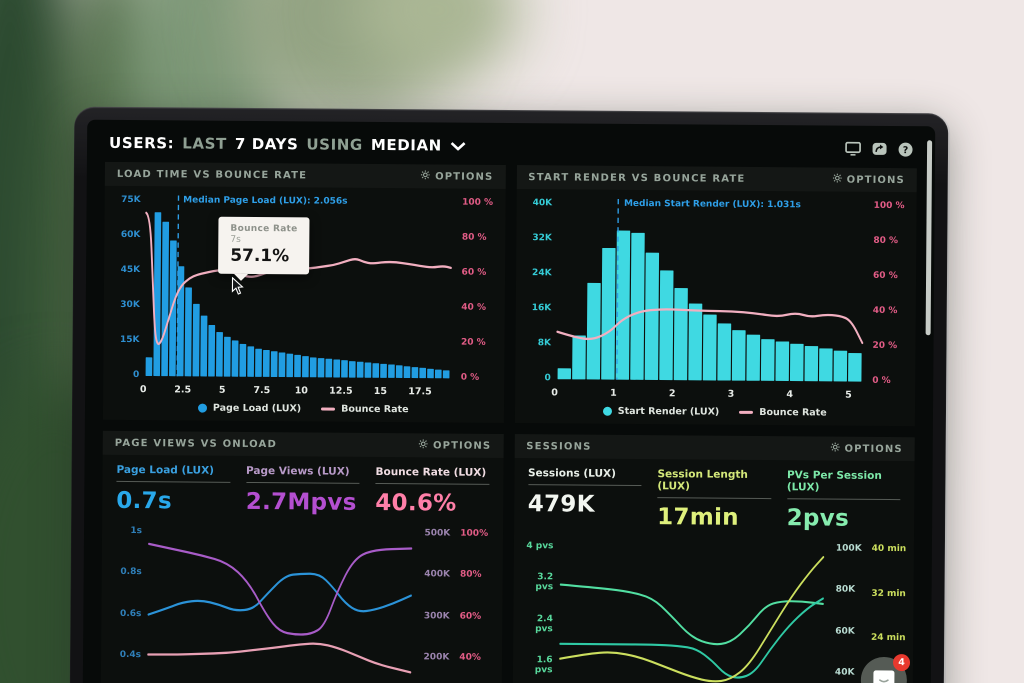 The height and width of the screenshot is (683, 1024). Describe the element at coordinates (712, 204) in the screenshot. I see `median-annotation: Median Start Render (LUX): 1.031s` at that location.